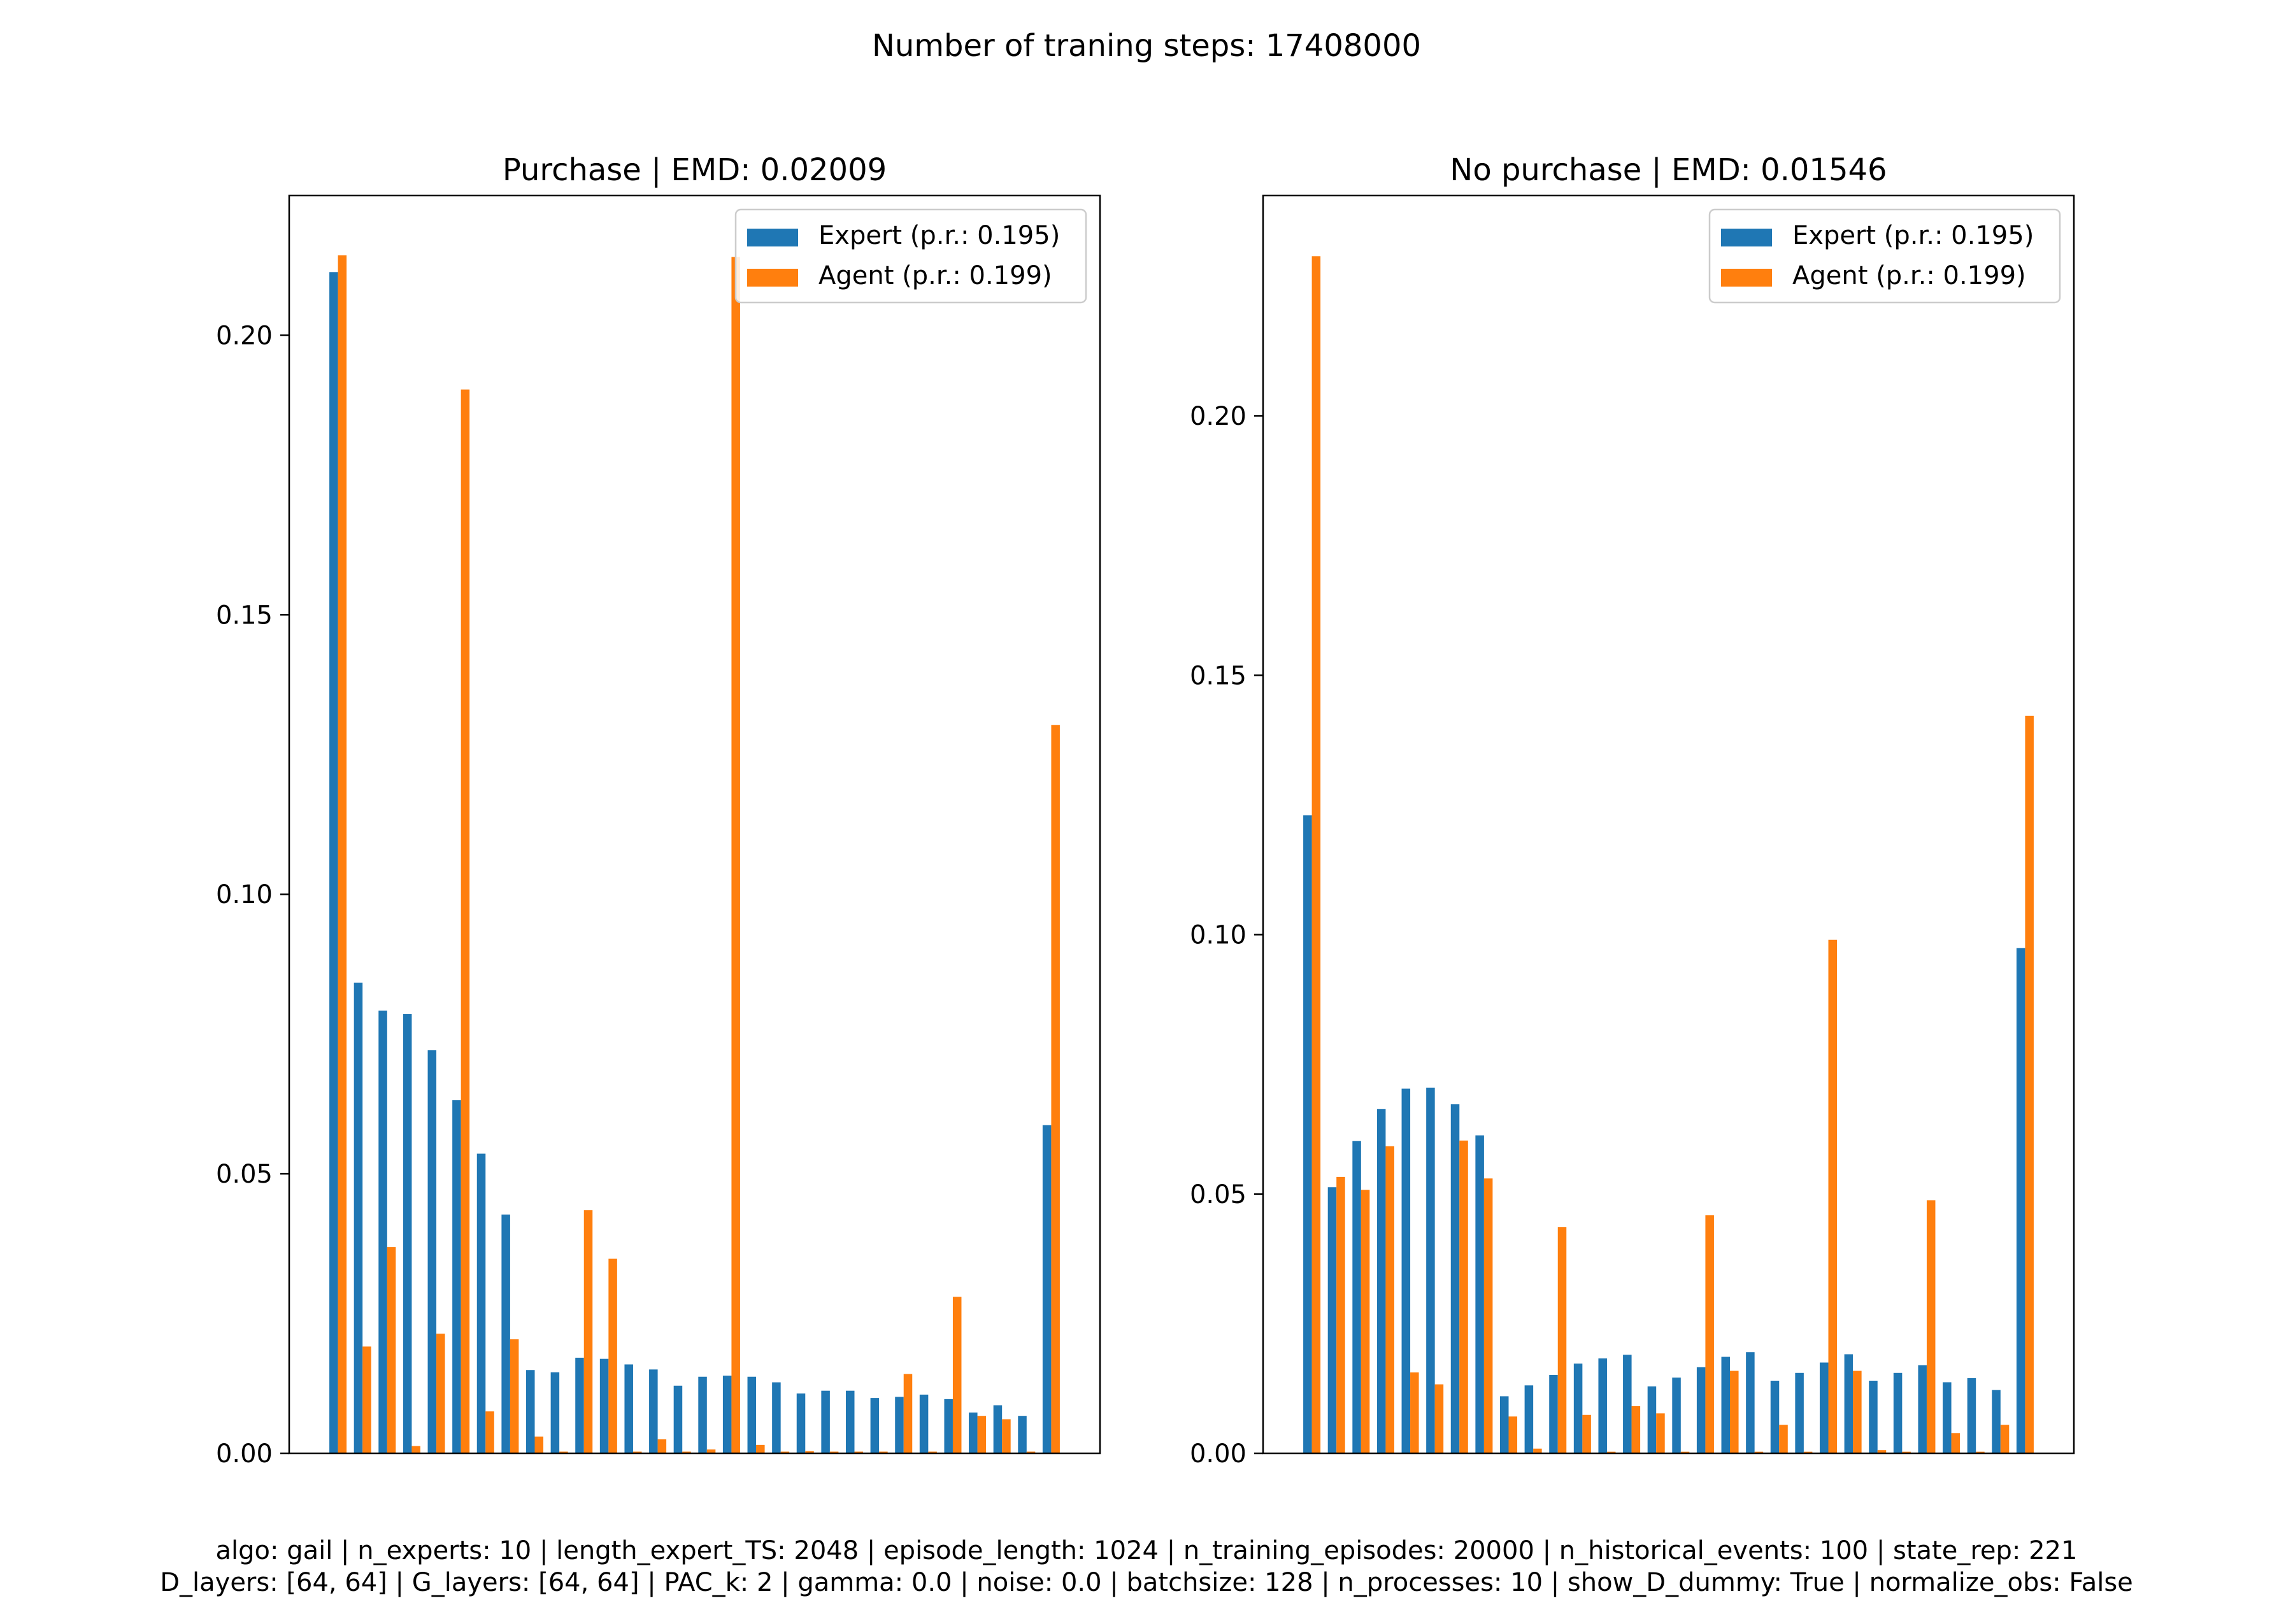  I want to click on subplot-title: No purchase | EMD: 0.01546, so click(1668, 170).